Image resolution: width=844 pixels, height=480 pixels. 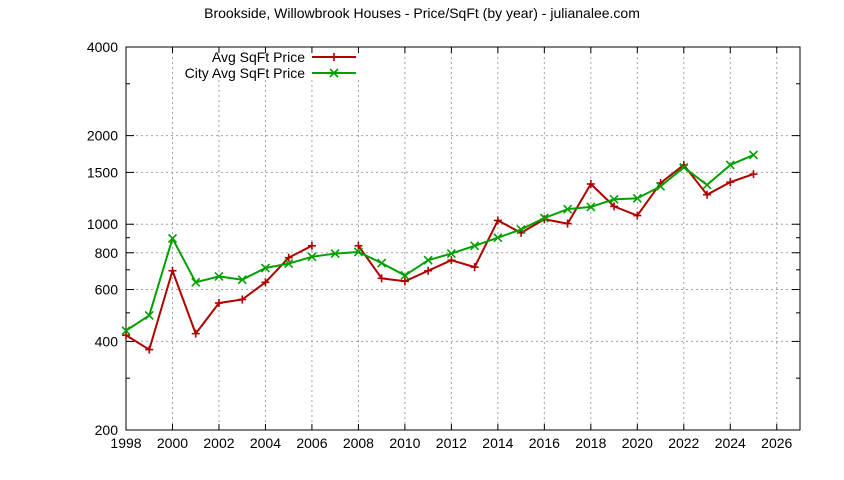 I want to click on x-tick-label: 2004, so click(x=265, y=443).